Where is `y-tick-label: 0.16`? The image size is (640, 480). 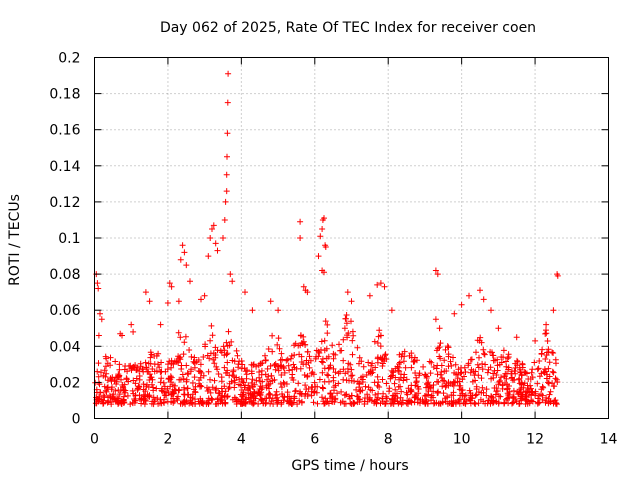
y-tick-label: 0.16 is located at coordinates (64, 131).